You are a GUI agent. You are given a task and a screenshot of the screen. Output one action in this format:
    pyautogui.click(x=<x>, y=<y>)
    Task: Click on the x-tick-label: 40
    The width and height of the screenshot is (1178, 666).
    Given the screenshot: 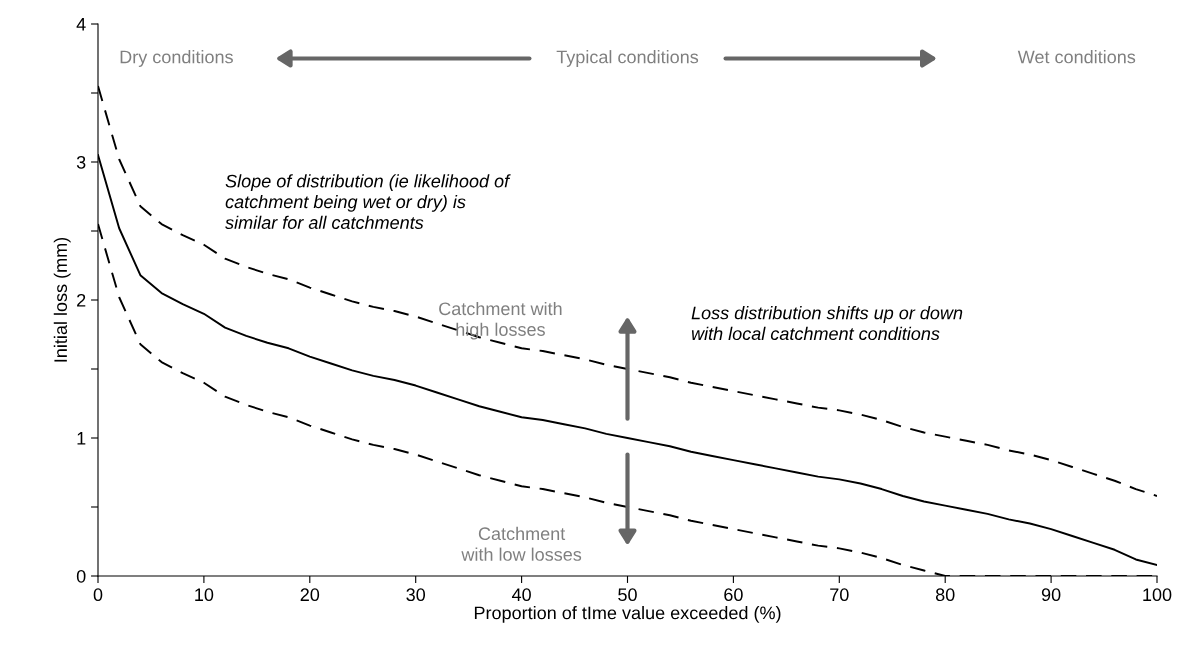 What is the action you would take?
    pyautogui.click(x=521, y=595)
    